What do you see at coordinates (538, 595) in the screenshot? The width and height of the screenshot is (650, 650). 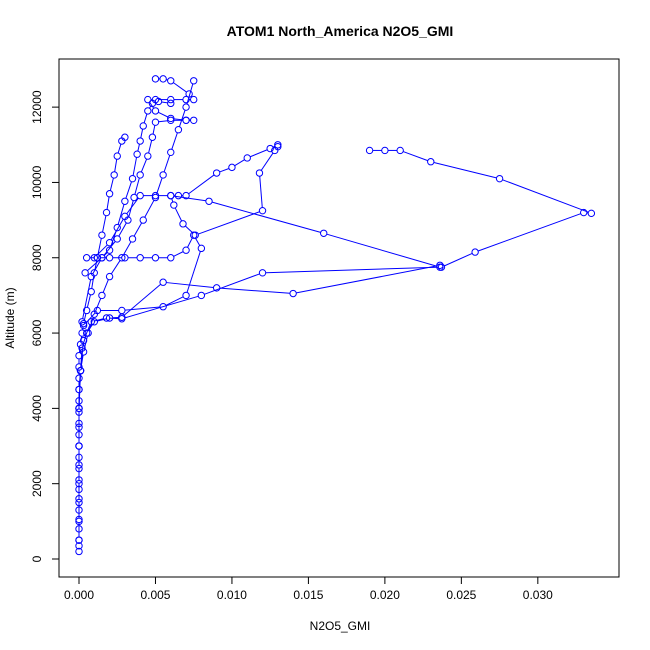 I see `x-tick-label: 0.030` at bounding box center [538, 595].